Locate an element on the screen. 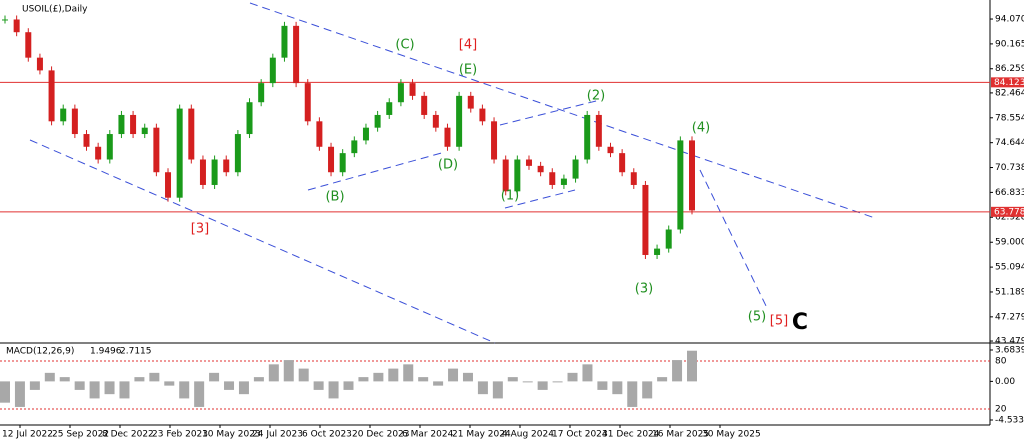 Image resolution: width=1024 pixels, height=441 pixels. wave-label: (3) is located at coordinates (644, 289).